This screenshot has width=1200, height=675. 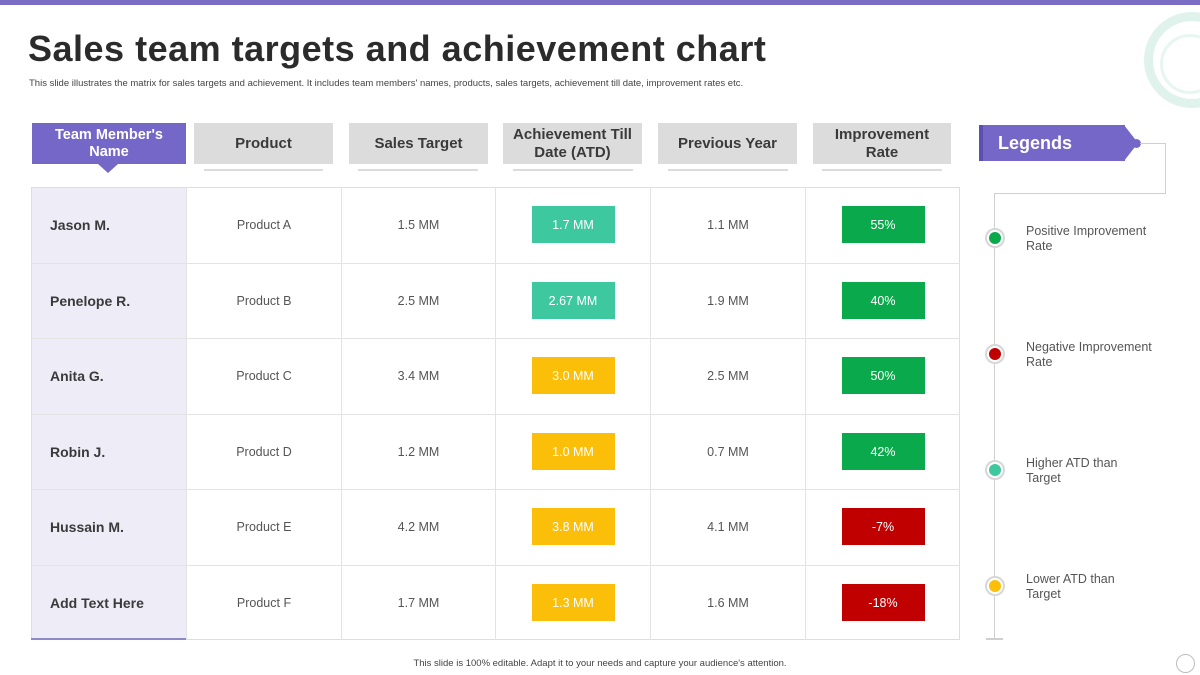 I want to click on header-team-member: Team Member's Name, so click(x=109, y=143).